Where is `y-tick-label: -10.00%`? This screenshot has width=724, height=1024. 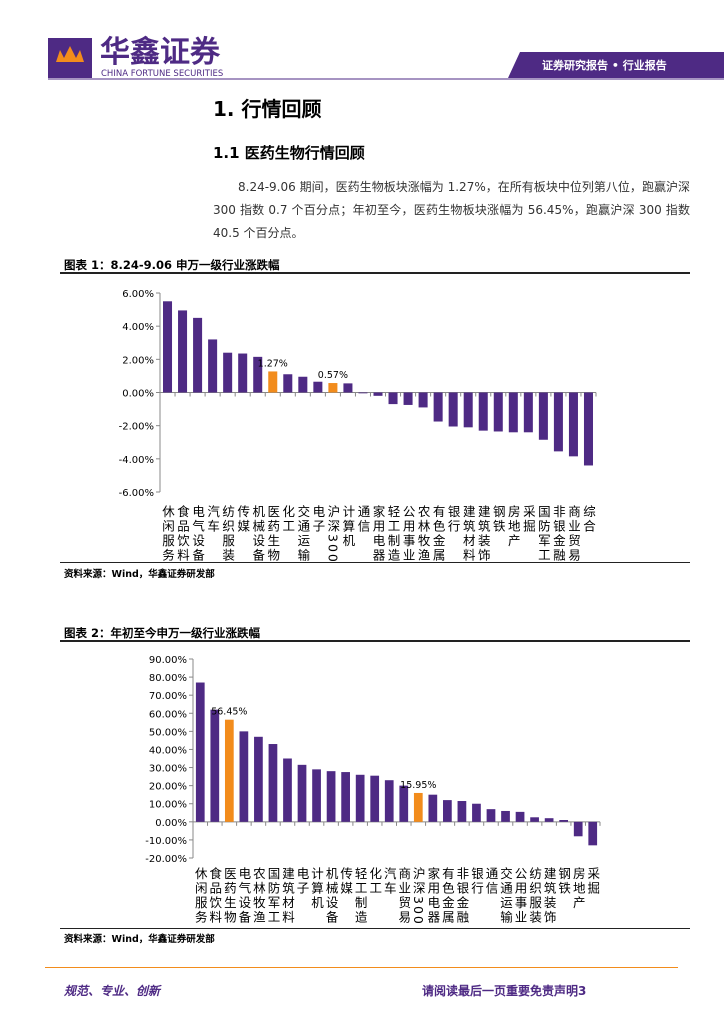
y-tick-label: -10.00% is located at coordinates (166, 841).